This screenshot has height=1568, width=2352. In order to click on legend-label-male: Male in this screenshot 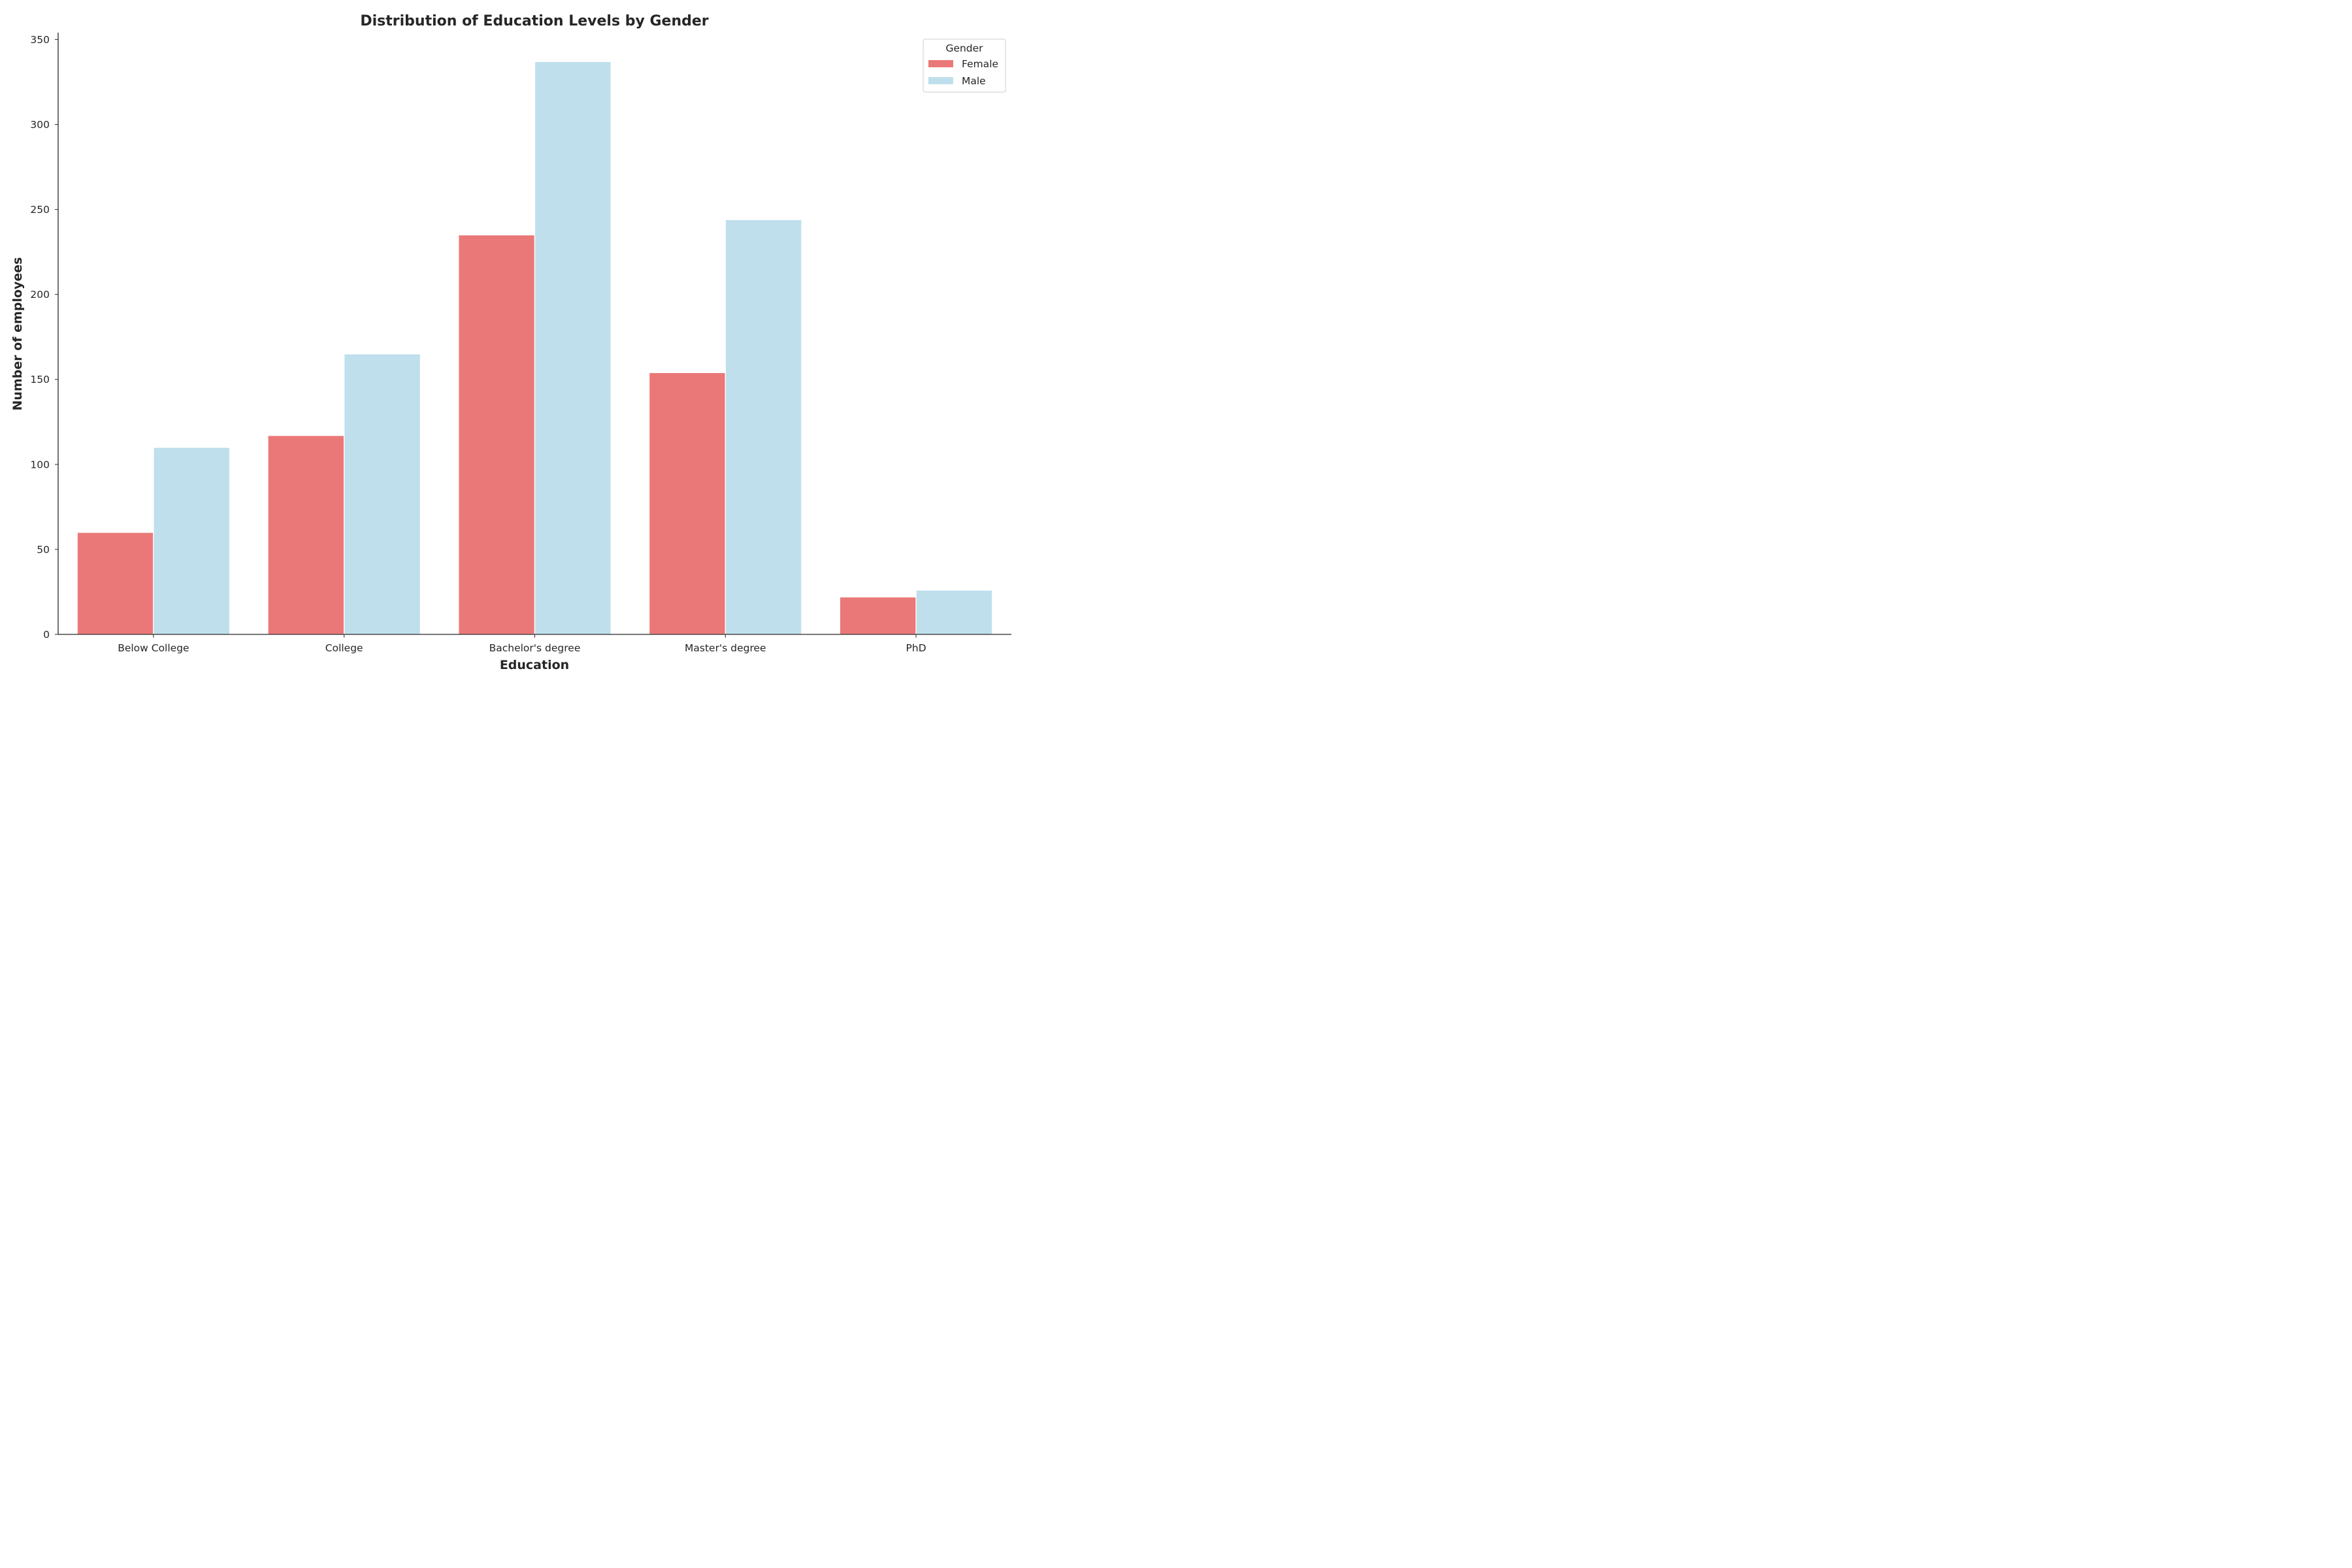, I will do `click(974, 81)`.